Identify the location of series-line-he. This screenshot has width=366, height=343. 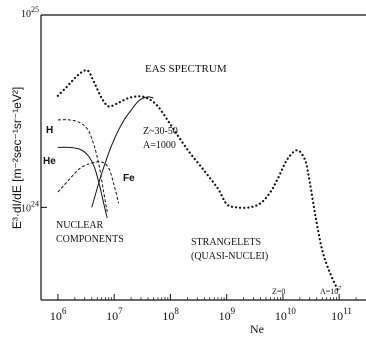
(82, 182).